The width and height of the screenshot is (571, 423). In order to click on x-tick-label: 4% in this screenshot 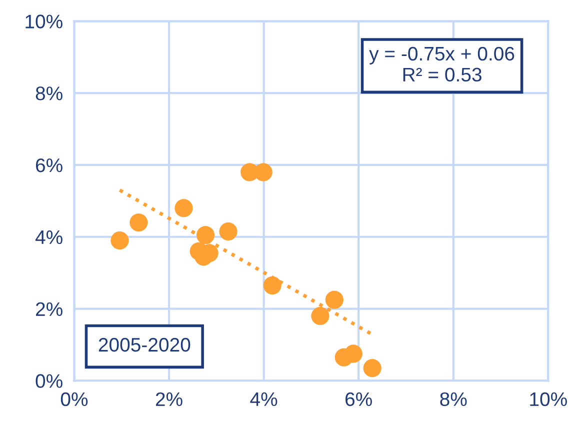, I will do `click(264, 399)`.